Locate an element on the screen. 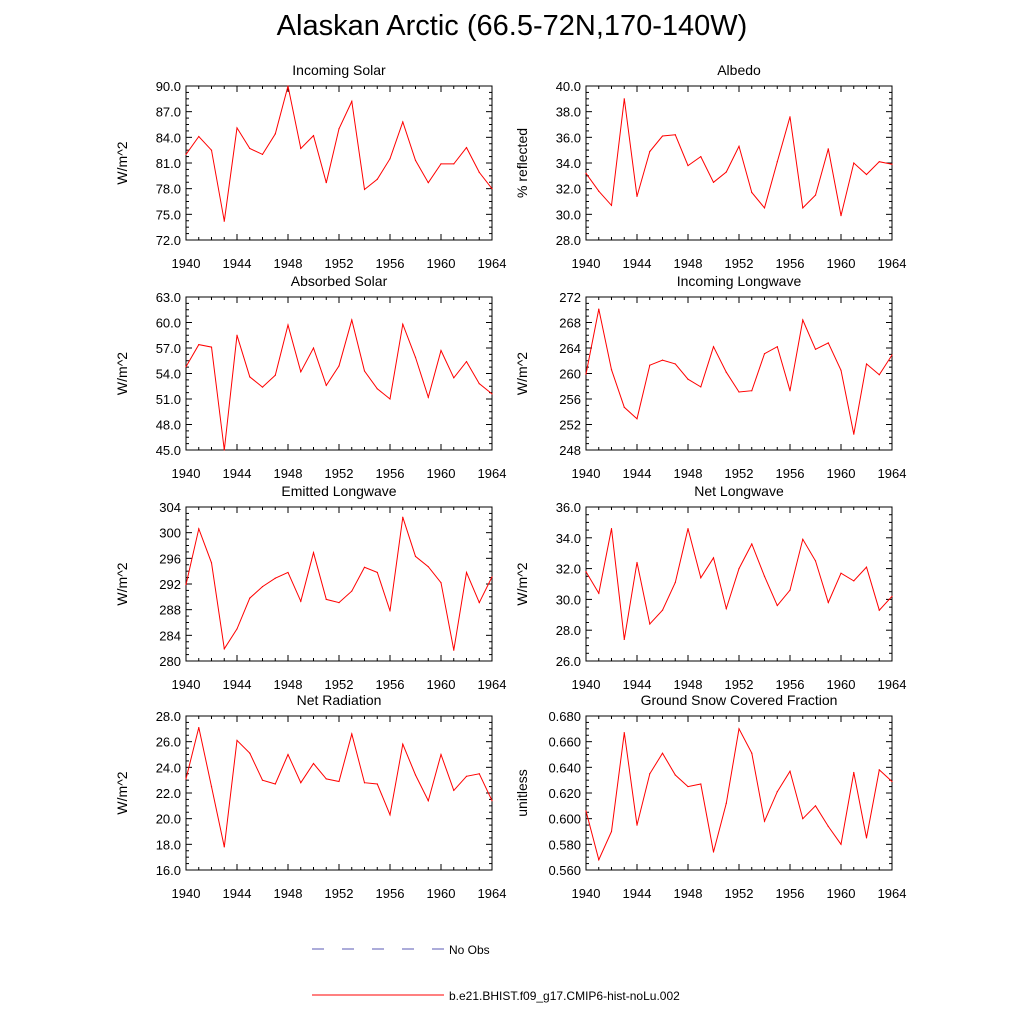 This screenshot has height=1024, width=1024. y-tick-label: 288 is located at coordinates (170, 610).